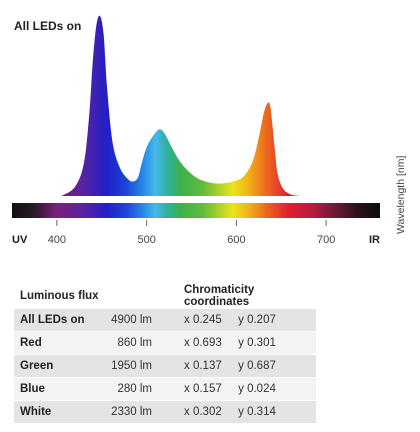  Describe the element at coordinates (207, 320) in the screenshot. I see `x-coord-value: 0.245` at that location.